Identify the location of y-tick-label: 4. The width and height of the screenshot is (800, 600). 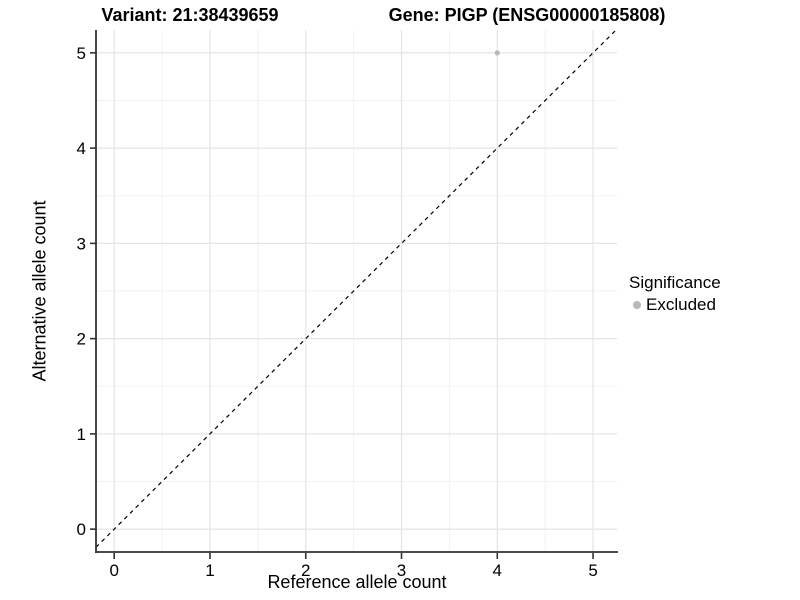
(81, 148).